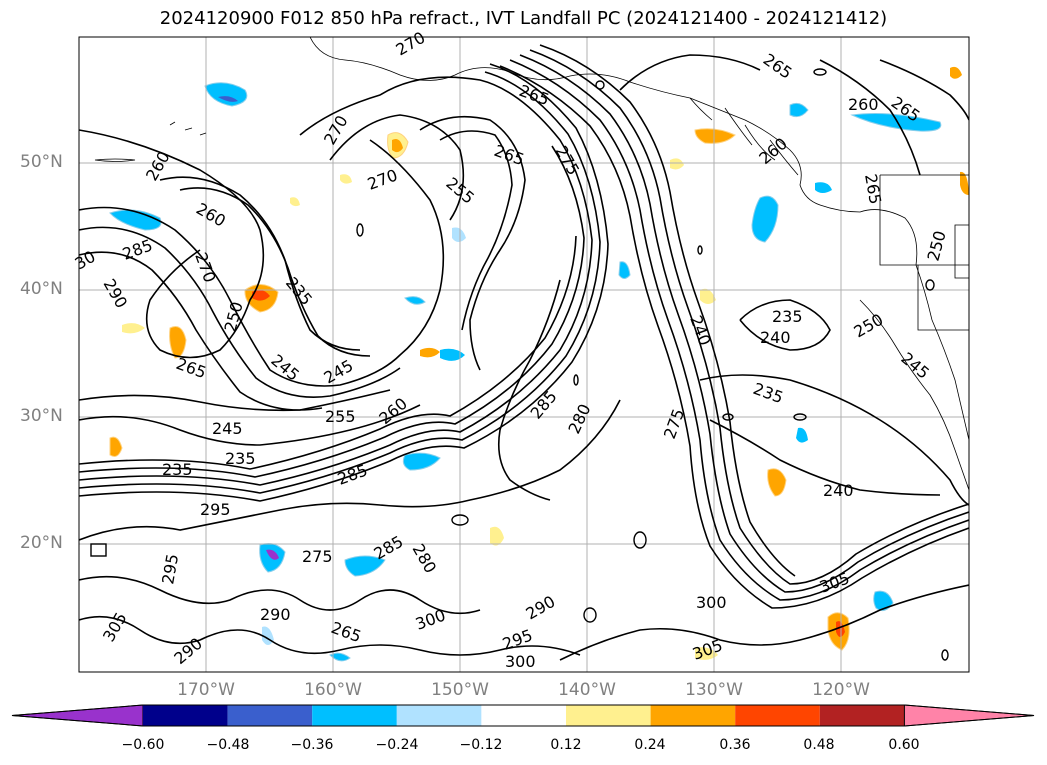  What do you see at coordinates (904, 745) in the screenshot?
I see `colorbar-tick-label: 0.60` at bounding box center [904, 745].